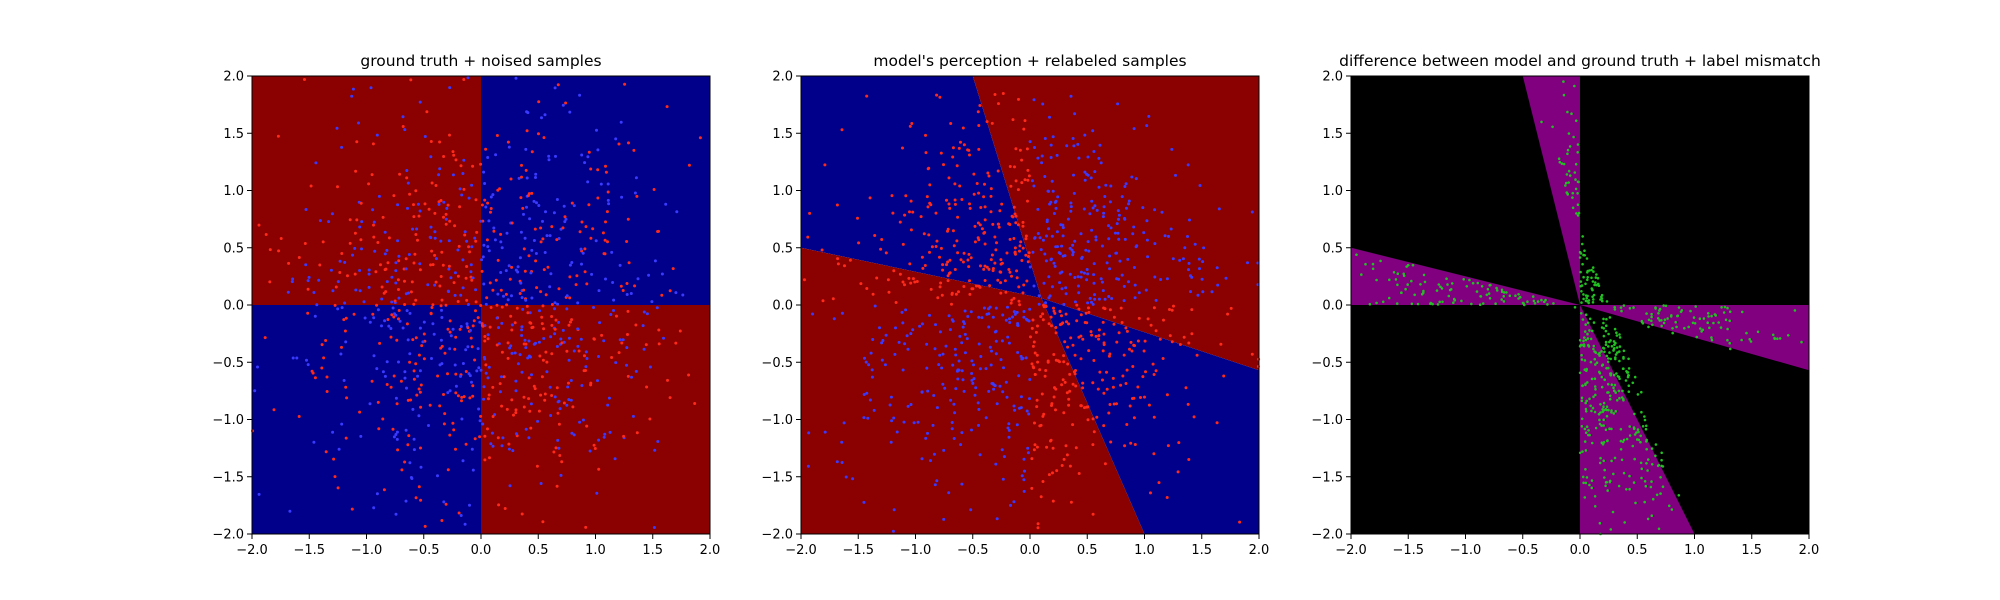 This screenshot has height=600, width=2000. I want to click on x-tick-label: −0.5, so click(973, 550).